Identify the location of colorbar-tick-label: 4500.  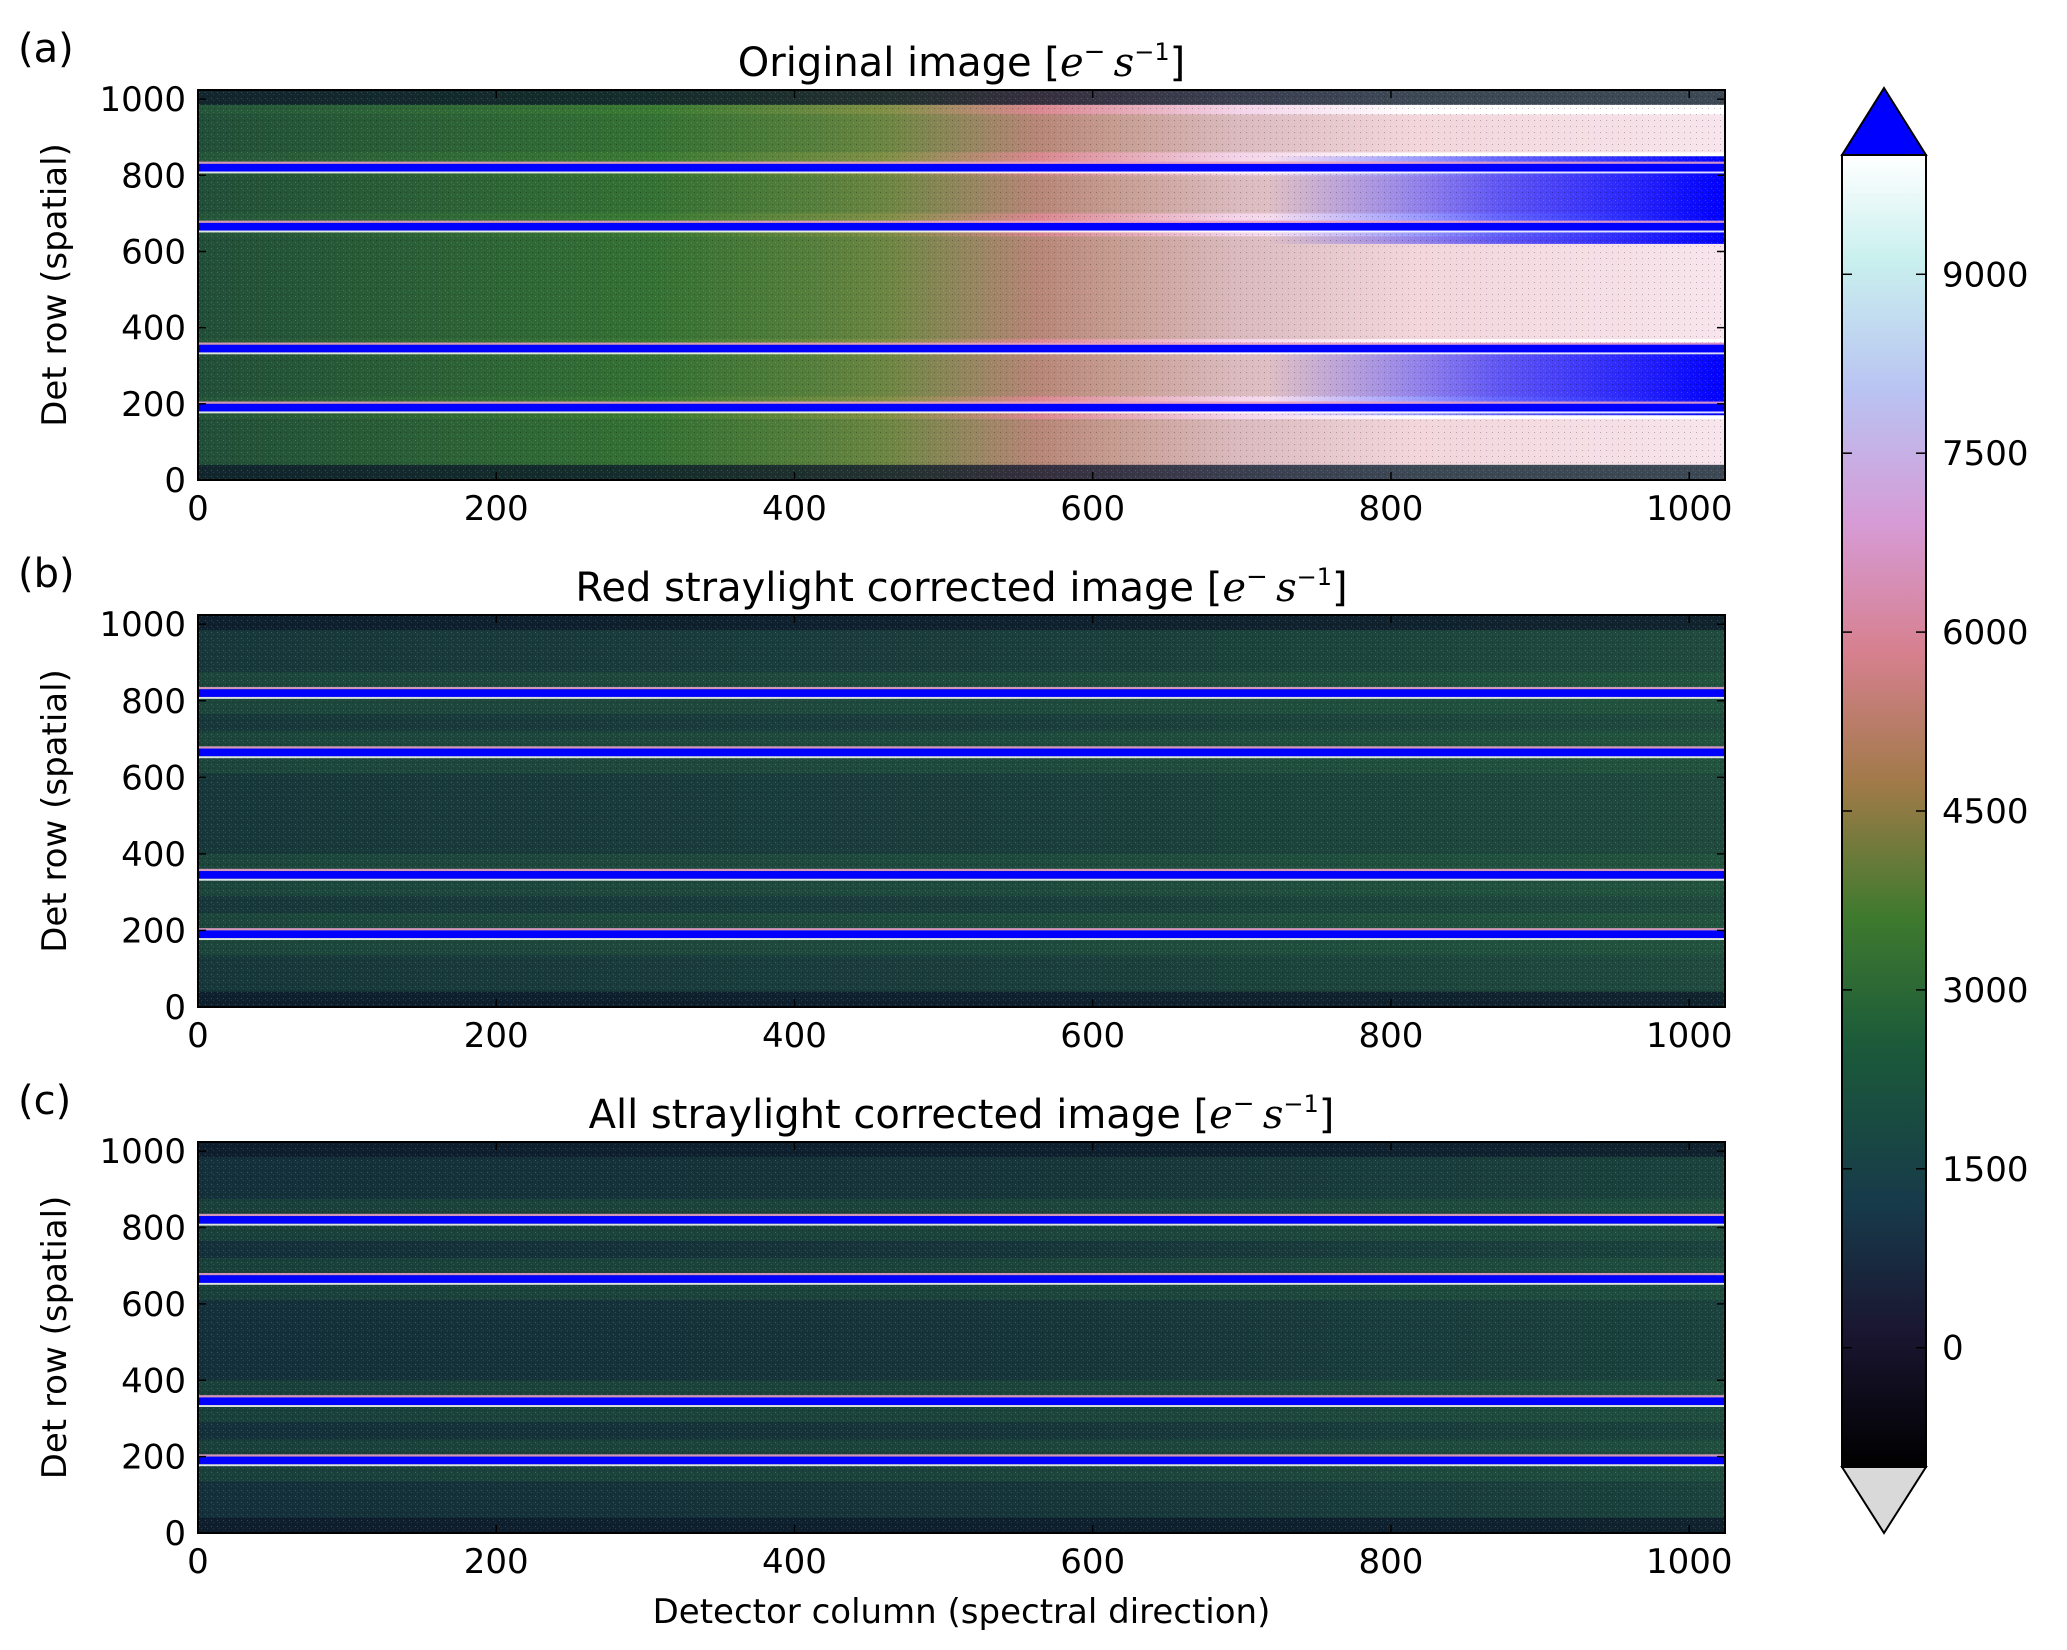
(1985, 812).